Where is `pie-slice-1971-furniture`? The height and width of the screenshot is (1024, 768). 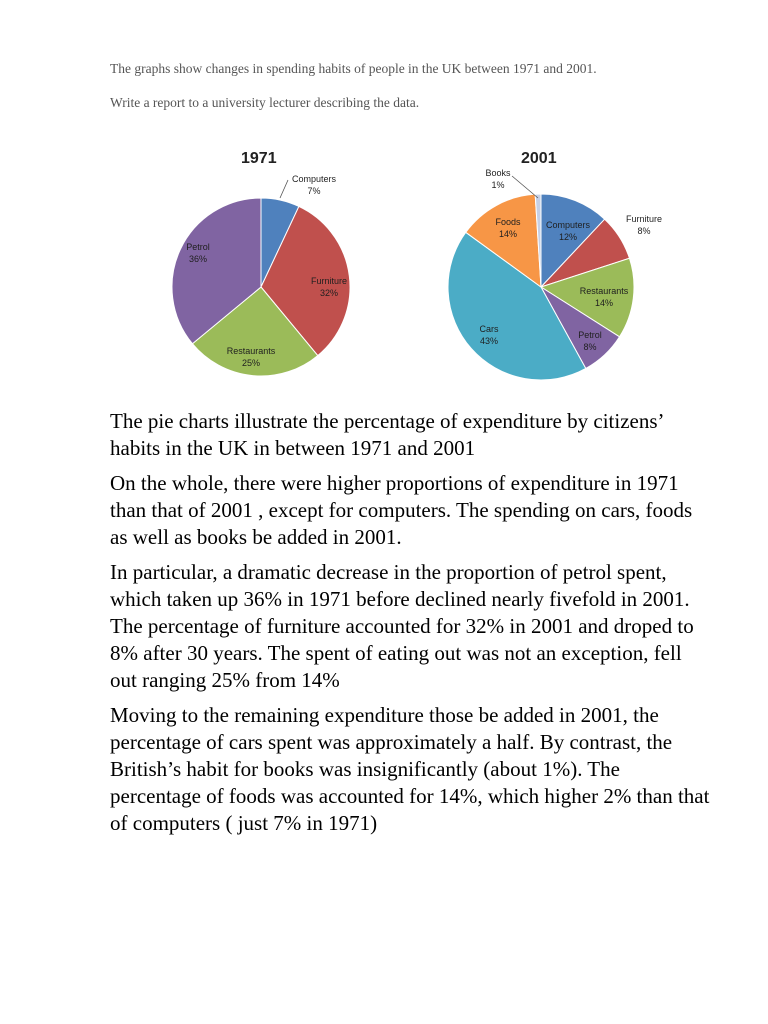 pie-slice-1971-furniture is located at coordinates (305, 281).